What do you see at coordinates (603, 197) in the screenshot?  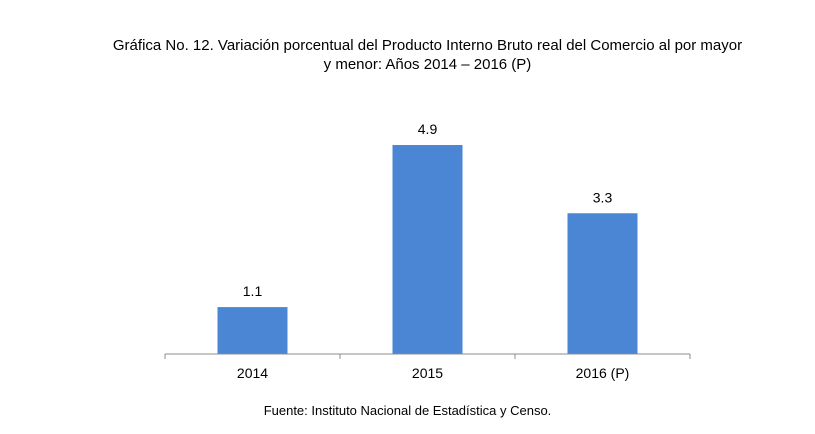 I see `bar-value-label-3: 3.3` at bounding box center [603, 197].